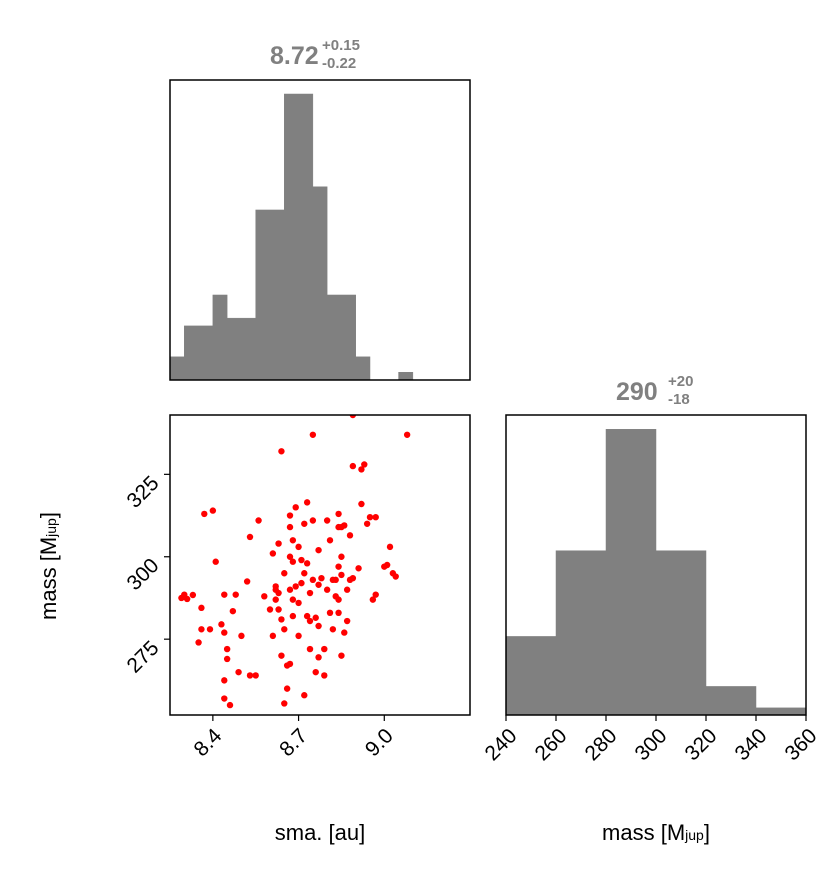  I want to click on x-tick-label: 340, so click(750, 744).